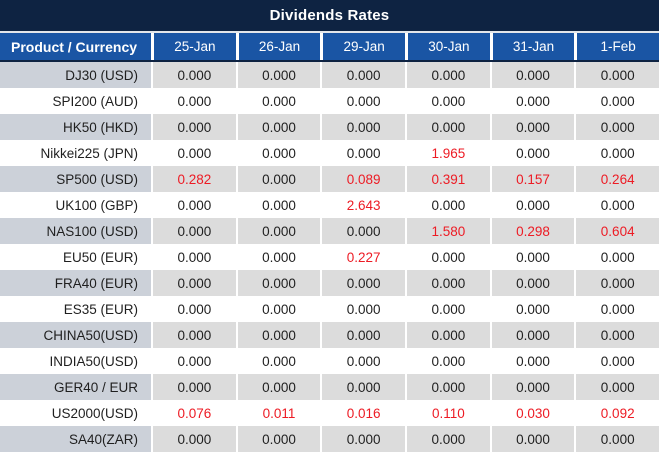 The width and height of the screenshot is (659, 452). Describe the element at coordinates (532, 46) in the screenshot. I see `date-header: 31-Jan` at that location.